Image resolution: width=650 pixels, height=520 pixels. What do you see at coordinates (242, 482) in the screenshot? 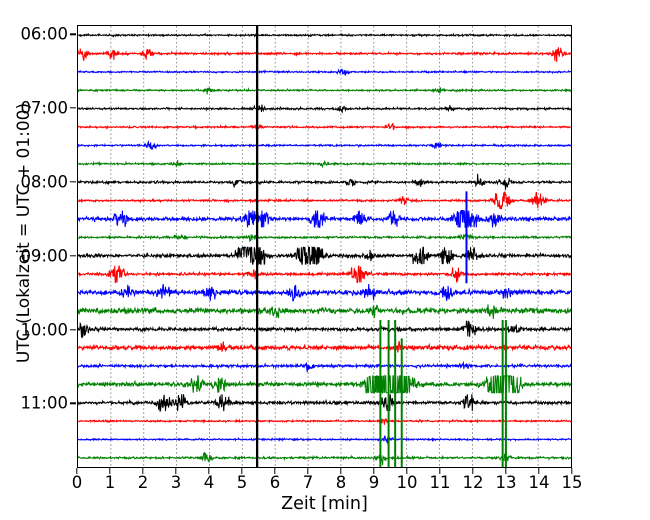
I see `x-tick-label: 5` at bounding box center [242, 482].